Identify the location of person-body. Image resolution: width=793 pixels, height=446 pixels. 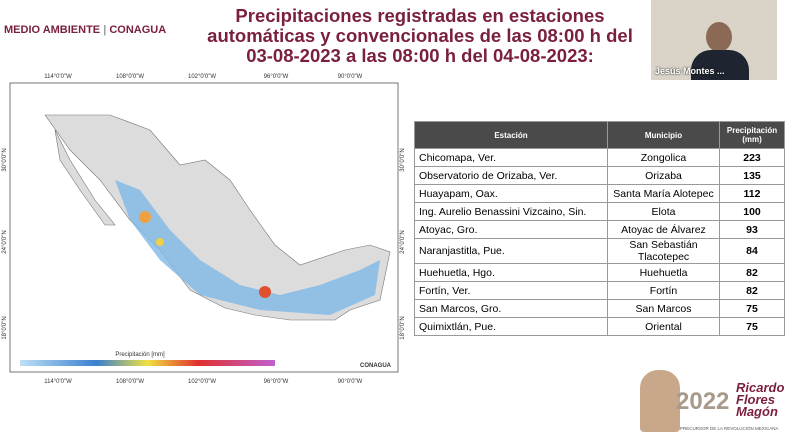
(720, 65).